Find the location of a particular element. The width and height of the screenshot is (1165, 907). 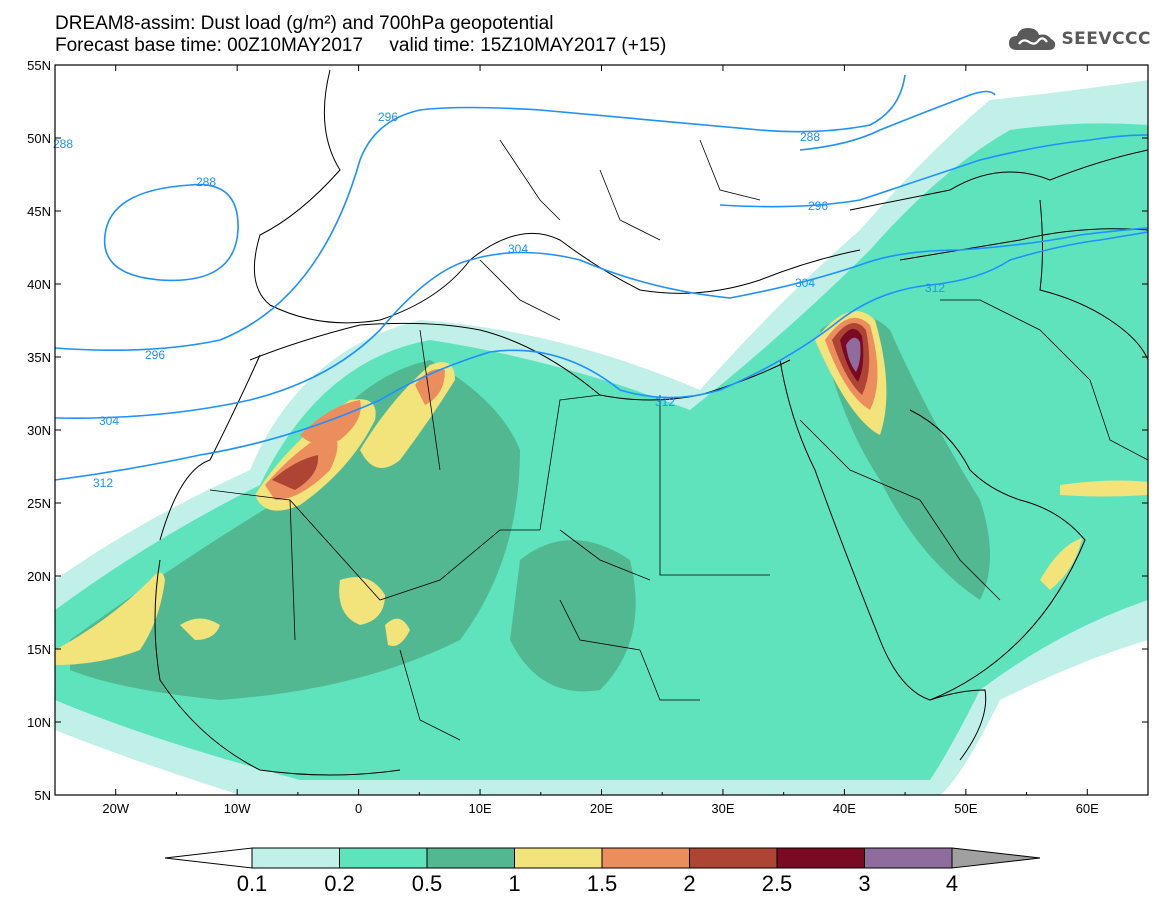

lat-tick-label: 15N is located at coordinates (39, 649).